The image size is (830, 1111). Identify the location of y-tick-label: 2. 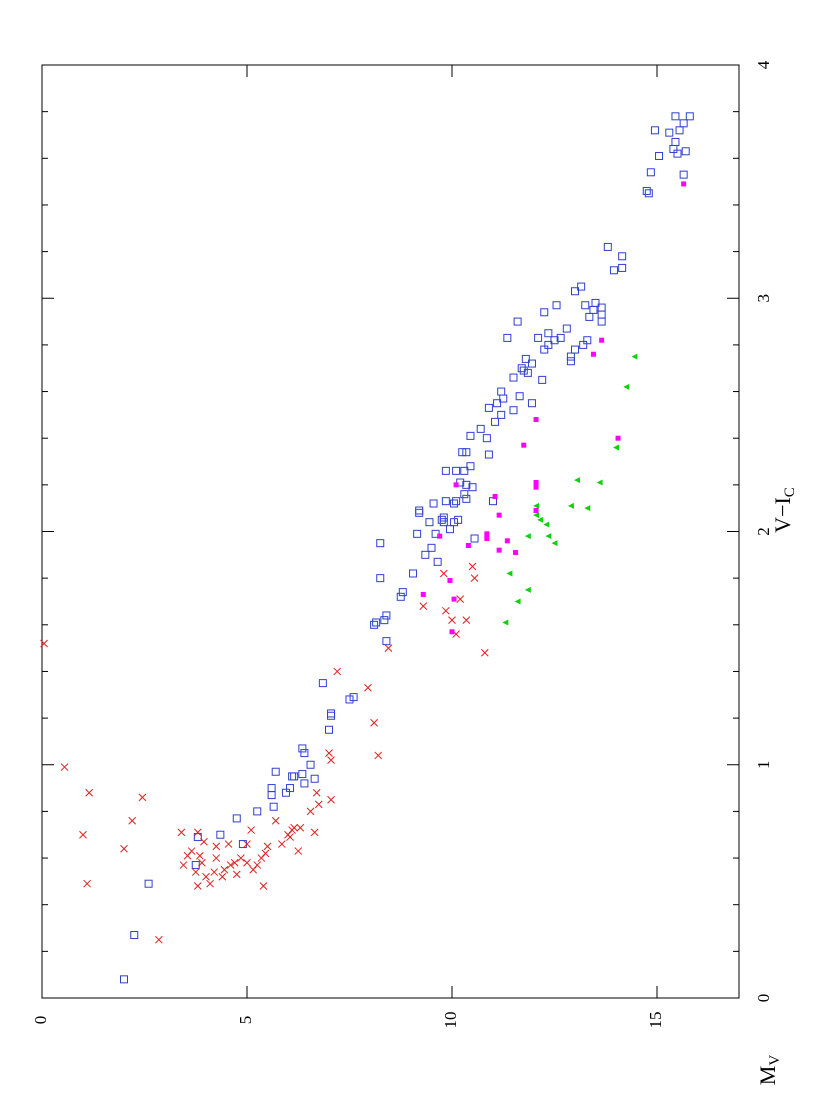
(763, 531).